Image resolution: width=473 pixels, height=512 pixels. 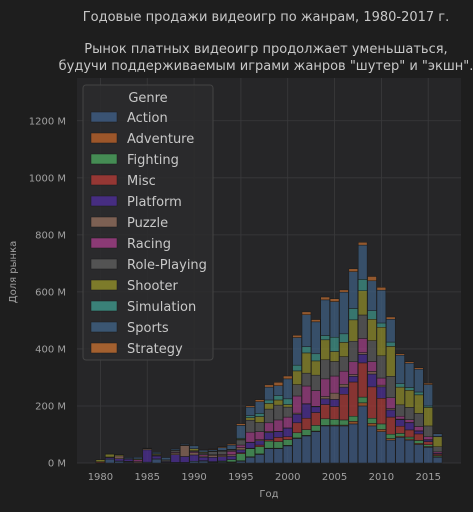 I want to click on y-tick-label: 0 M, so click(x=57, y=464).